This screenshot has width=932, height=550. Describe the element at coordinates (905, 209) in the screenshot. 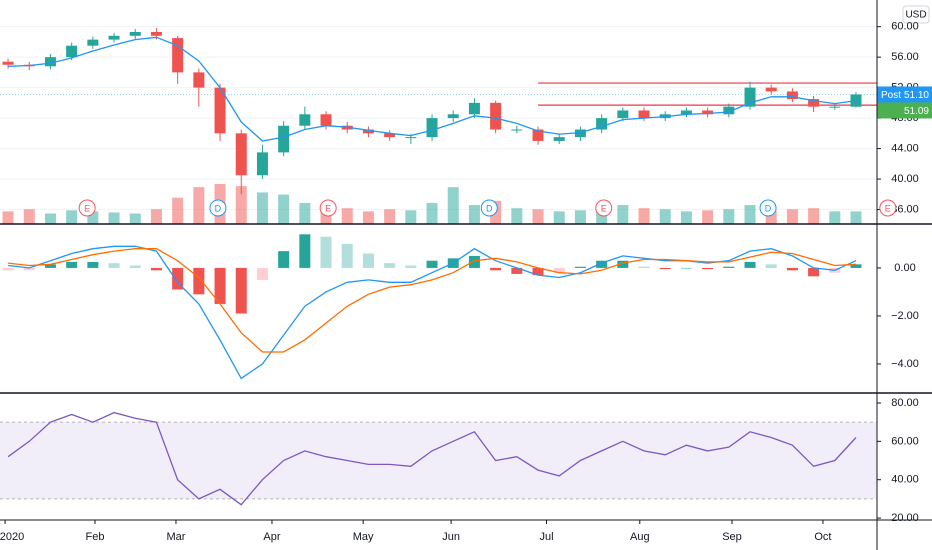

I see `y-tick-label: 36.00` at that location.